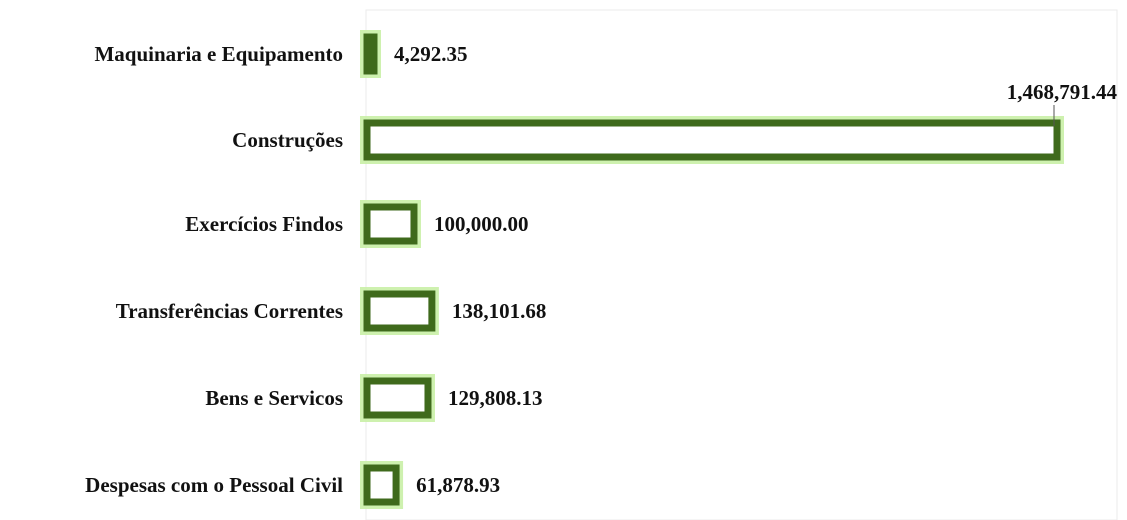  I want to click on category-label: Maquinaria e Equipamento, so click(218, 54).